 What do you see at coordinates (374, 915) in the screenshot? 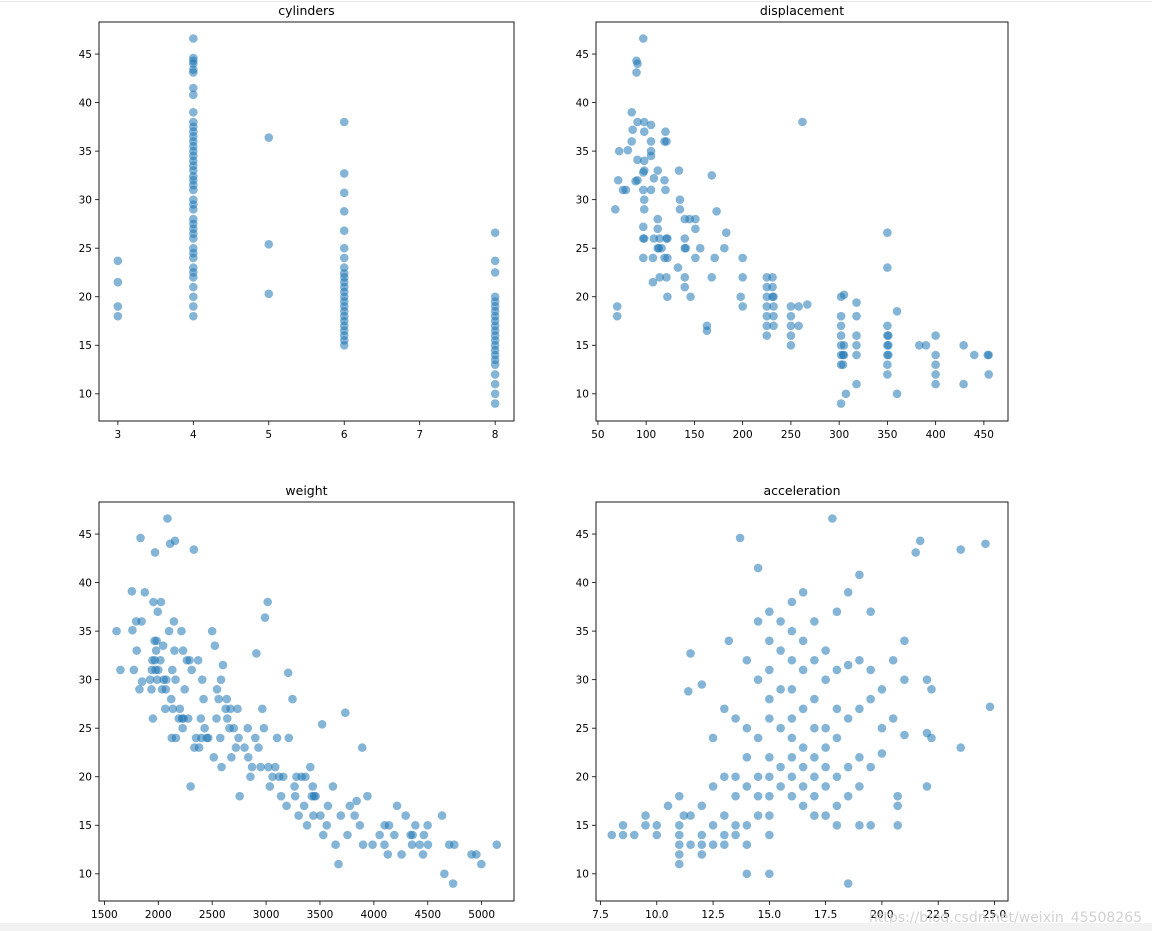
I see `x-tick-label: 4000` at bounding box center [374, 915].